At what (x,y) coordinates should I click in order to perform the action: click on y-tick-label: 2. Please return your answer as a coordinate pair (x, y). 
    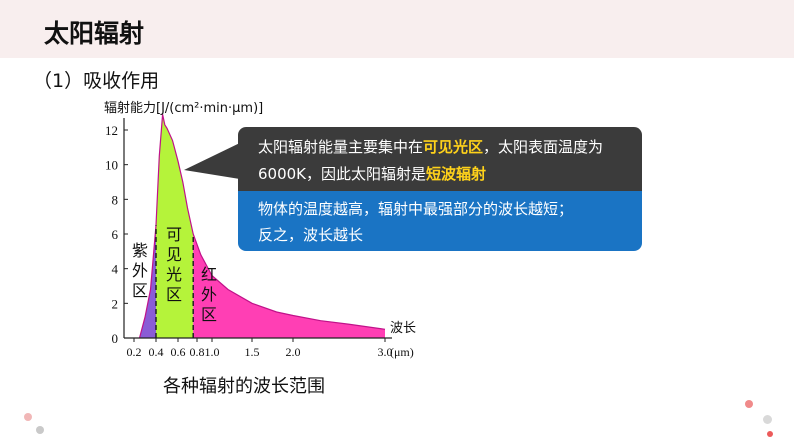
    Looking at the image, I should click on (115, 303).